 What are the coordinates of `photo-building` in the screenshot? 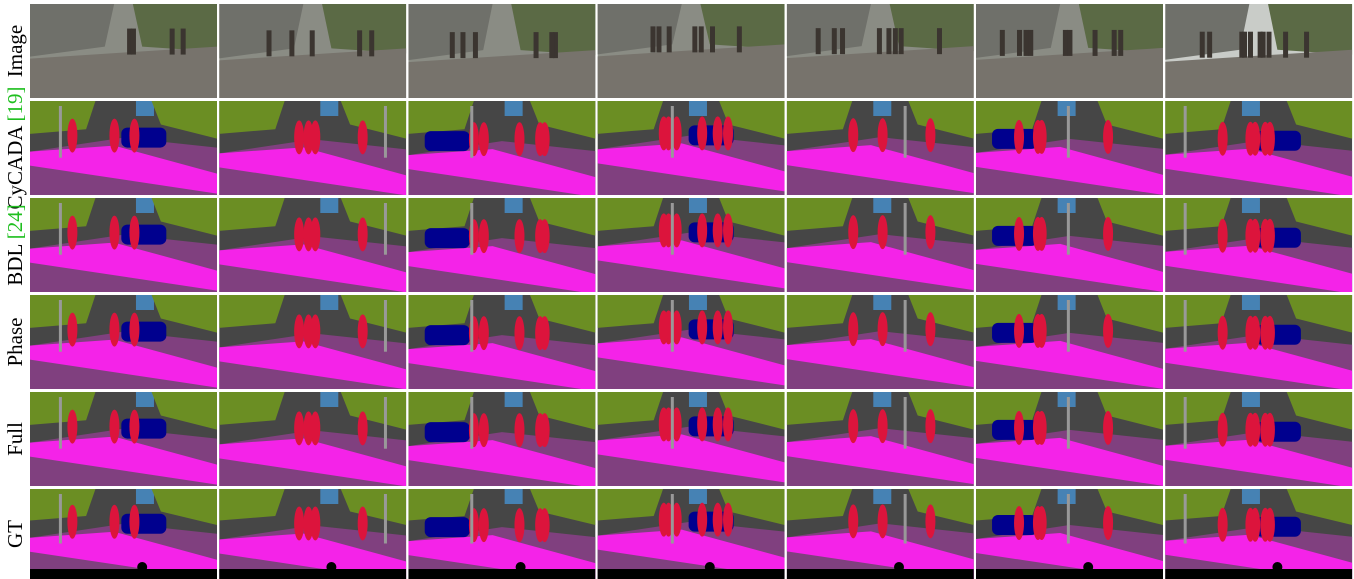 It's located at (450, 32).